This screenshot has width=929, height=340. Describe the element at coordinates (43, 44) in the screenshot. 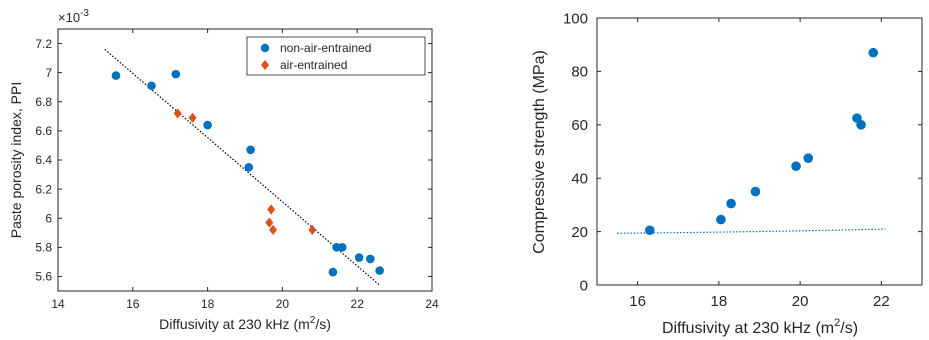

I see `y-tick-label: 7.2` at that location.